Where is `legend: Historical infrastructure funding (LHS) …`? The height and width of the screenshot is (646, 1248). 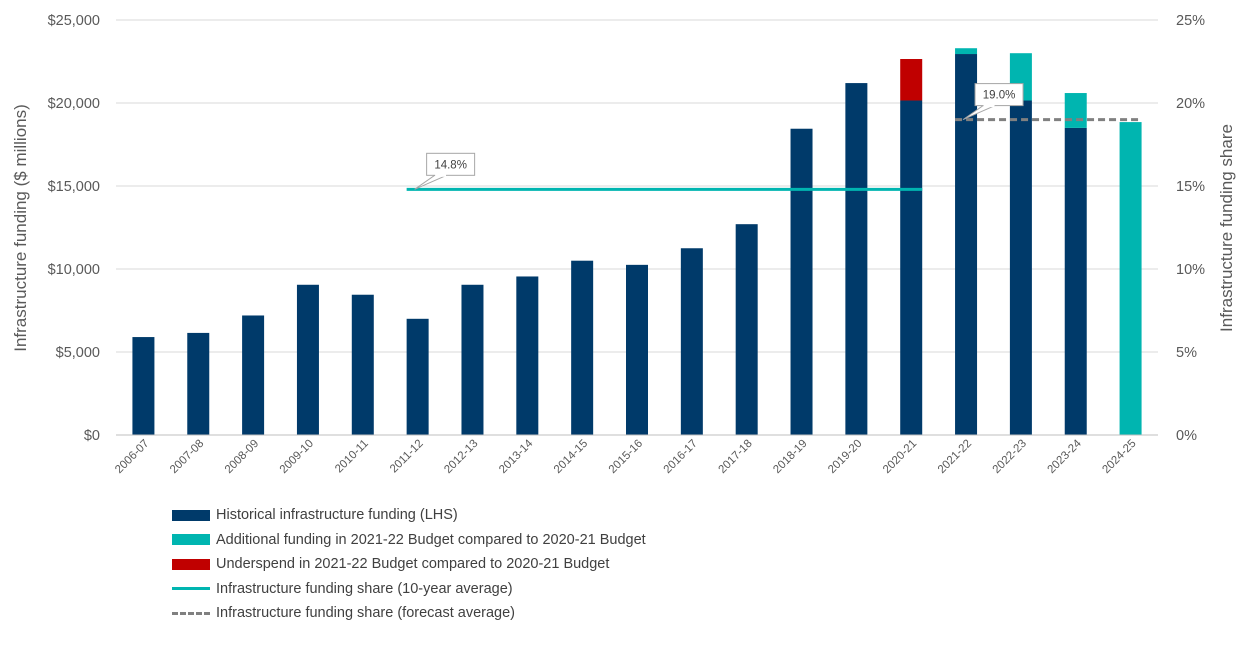 legend: Historical infrastructure funding (LHS) … is located at coordinates (409, 564).